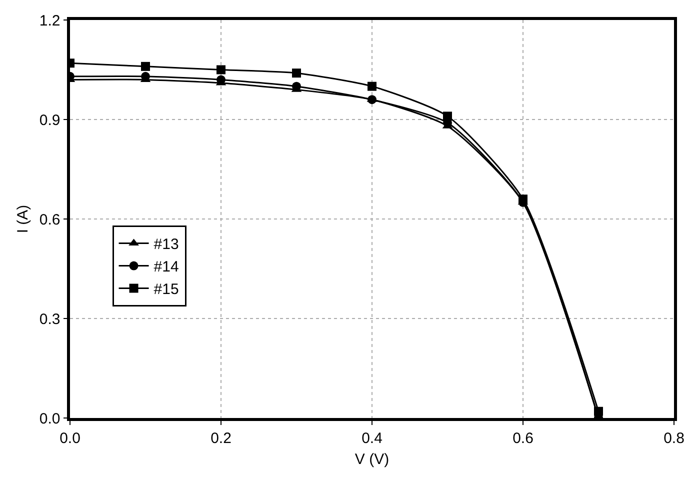 This screenshot has width=696, height=478. What do you see at coordinates (372, 459) in the screenshot?
I see `x-axis-title: V (V)` at bounding box center [372, 459].